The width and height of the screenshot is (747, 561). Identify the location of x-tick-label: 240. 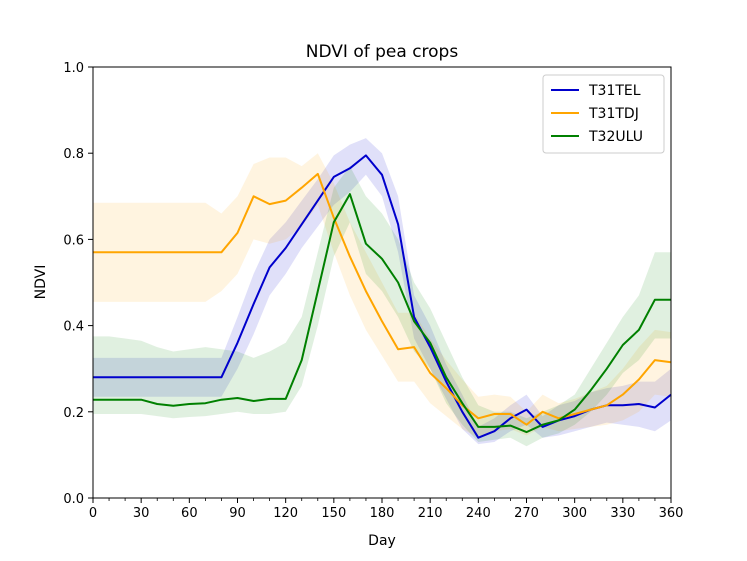
(478, 513).